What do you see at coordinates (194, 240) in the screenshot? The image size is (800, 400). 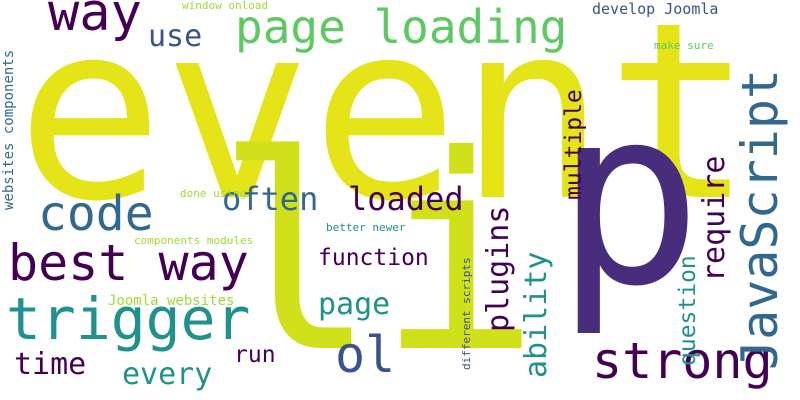 I see `word-components-modules: components modules` at bounding box center [194, 240].